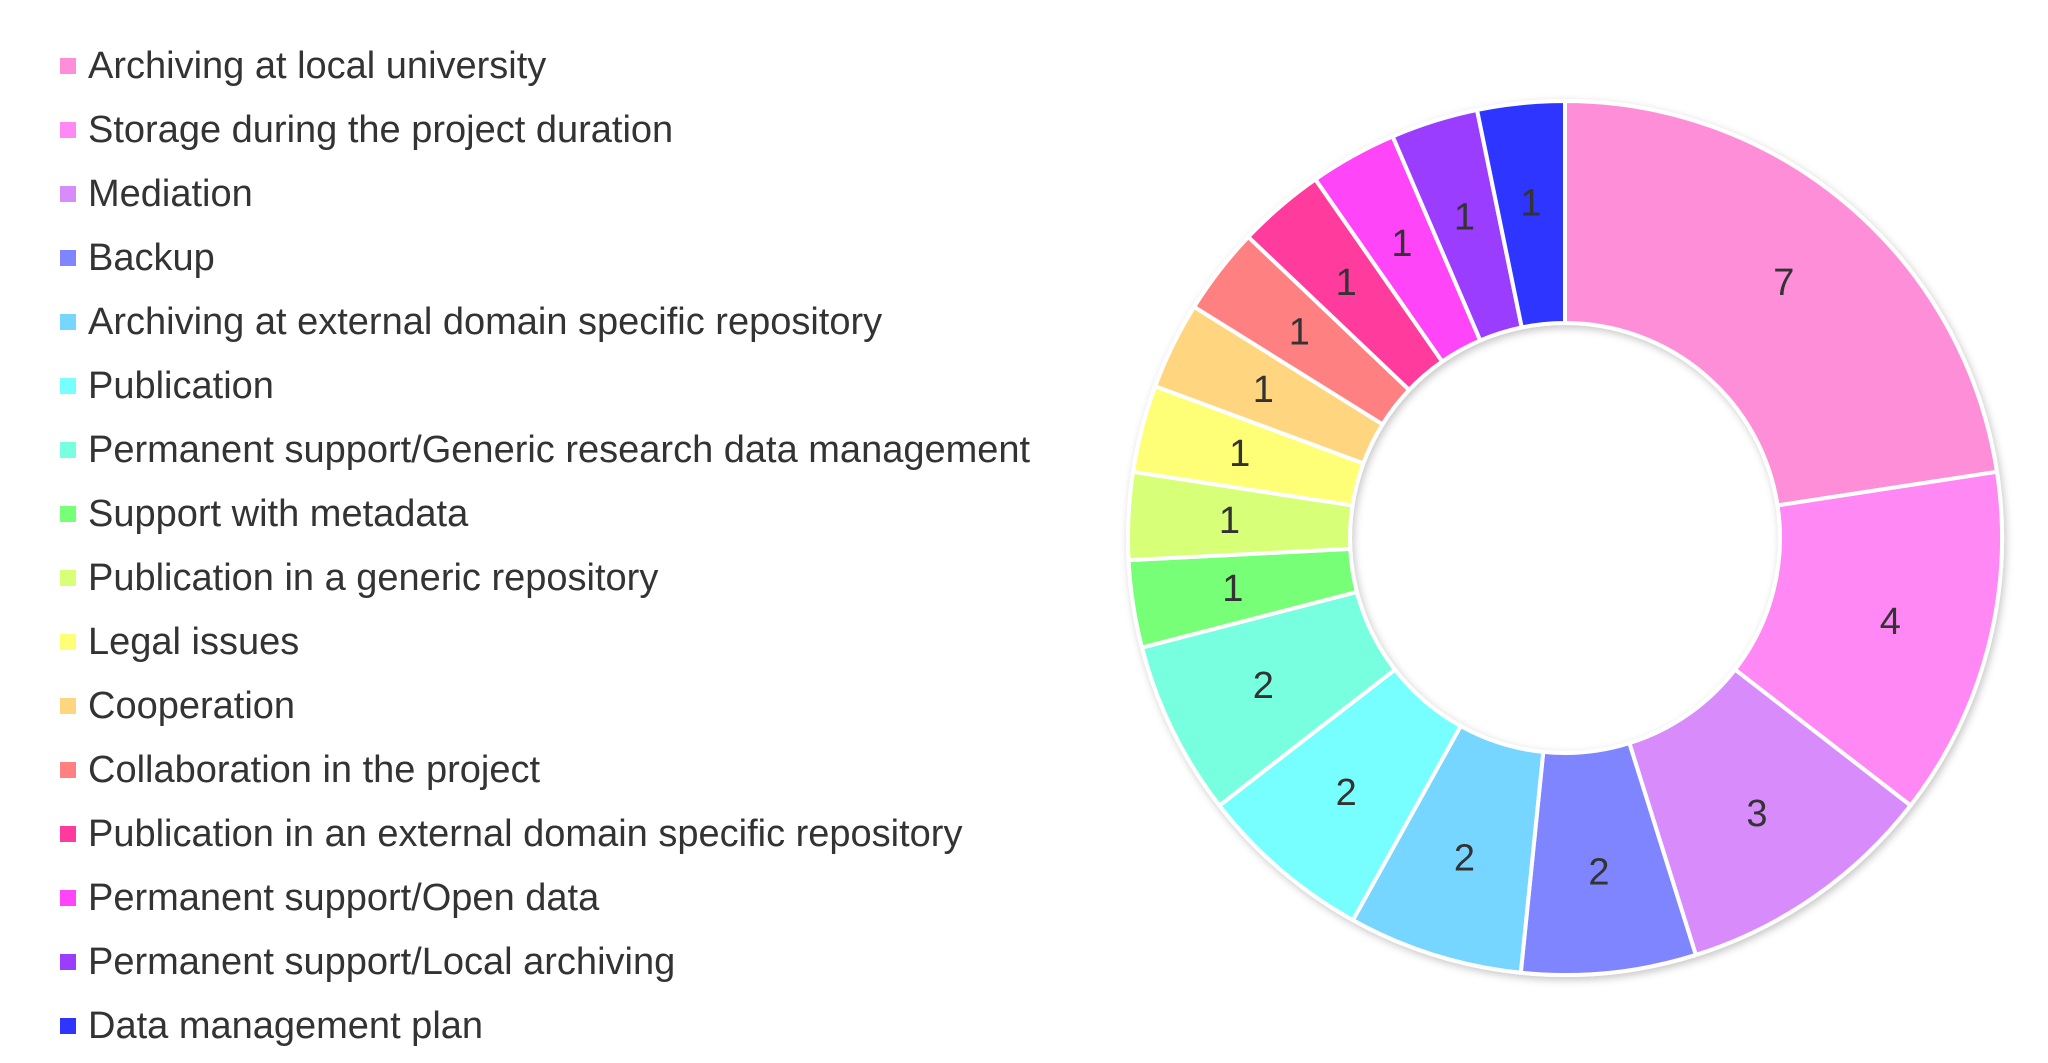 Image resolution: width=2048 pixels, height=1063 pixels. Describe the element at coordinates (545, 706) in the screenshot. I see `legend-item: Cooperation` at that location.